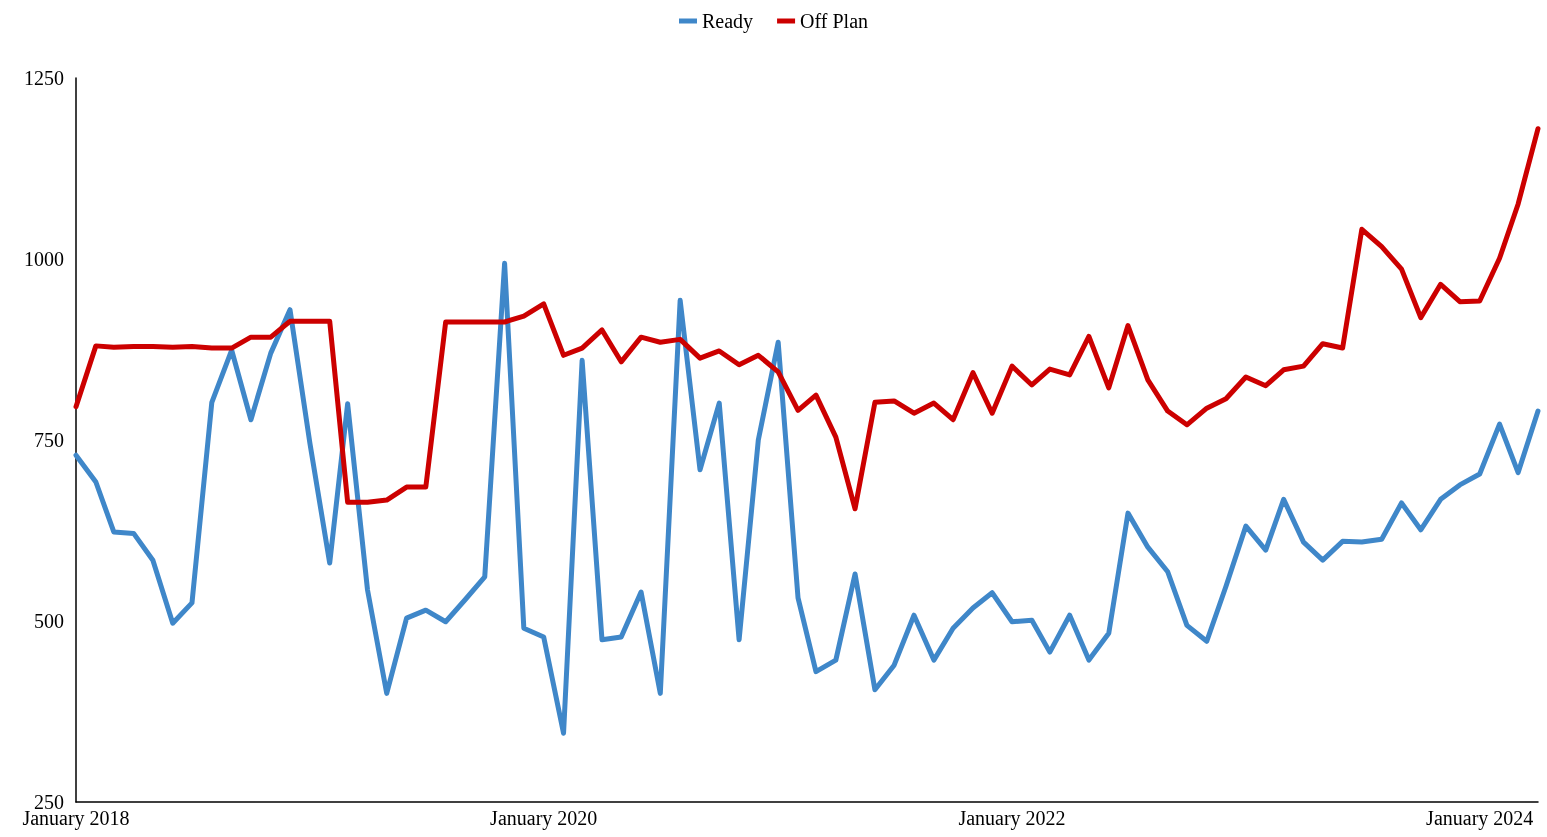 The image size is (1547, 837). What do you see at coordinates (727, 21) in the screenshot?
I see `legend-label: Ready` at bounding box center [727, 21].